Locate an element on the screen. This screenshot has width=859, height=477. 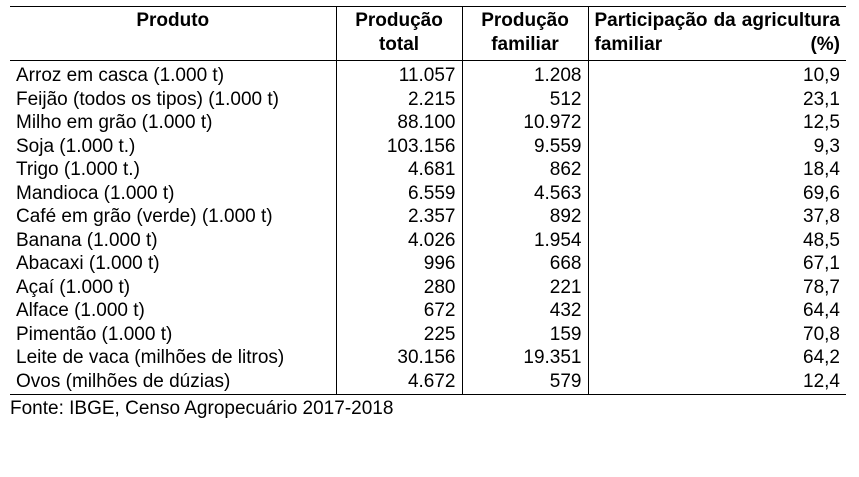
cell-producao-familiar: 432 is located at coordinates (524, 311).